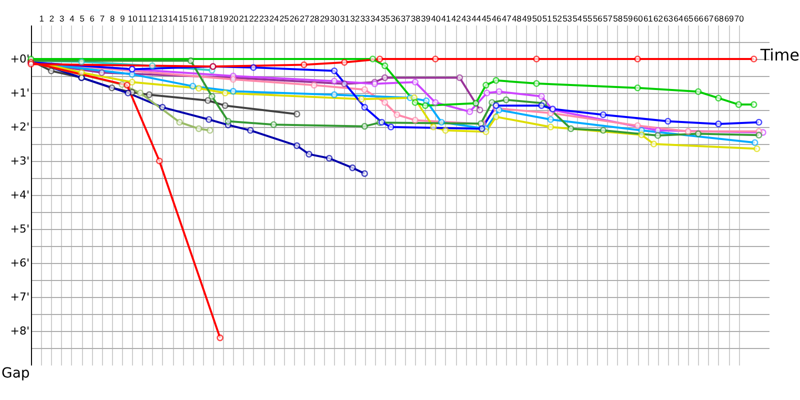 The image size is (800, 400). Describe the element at coordinates (395, 19) in the screenshot. I see `x-tick-label: 36` at that location.